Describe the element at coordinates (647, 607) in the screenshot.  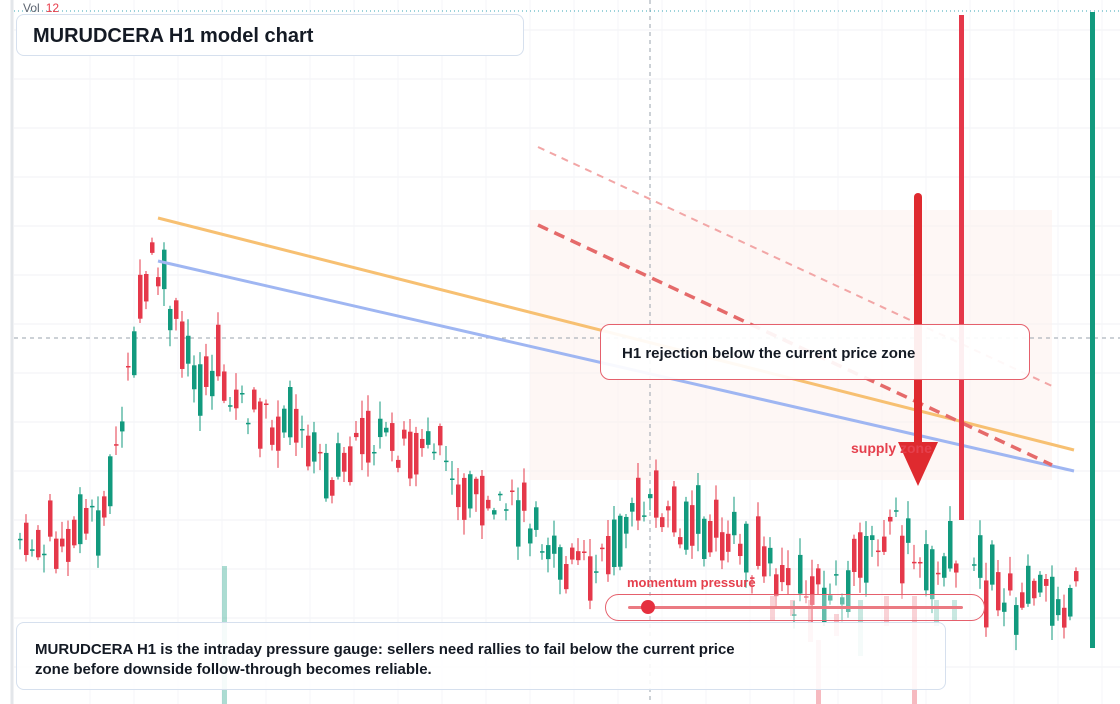
I see `gauge-knob` at that location.